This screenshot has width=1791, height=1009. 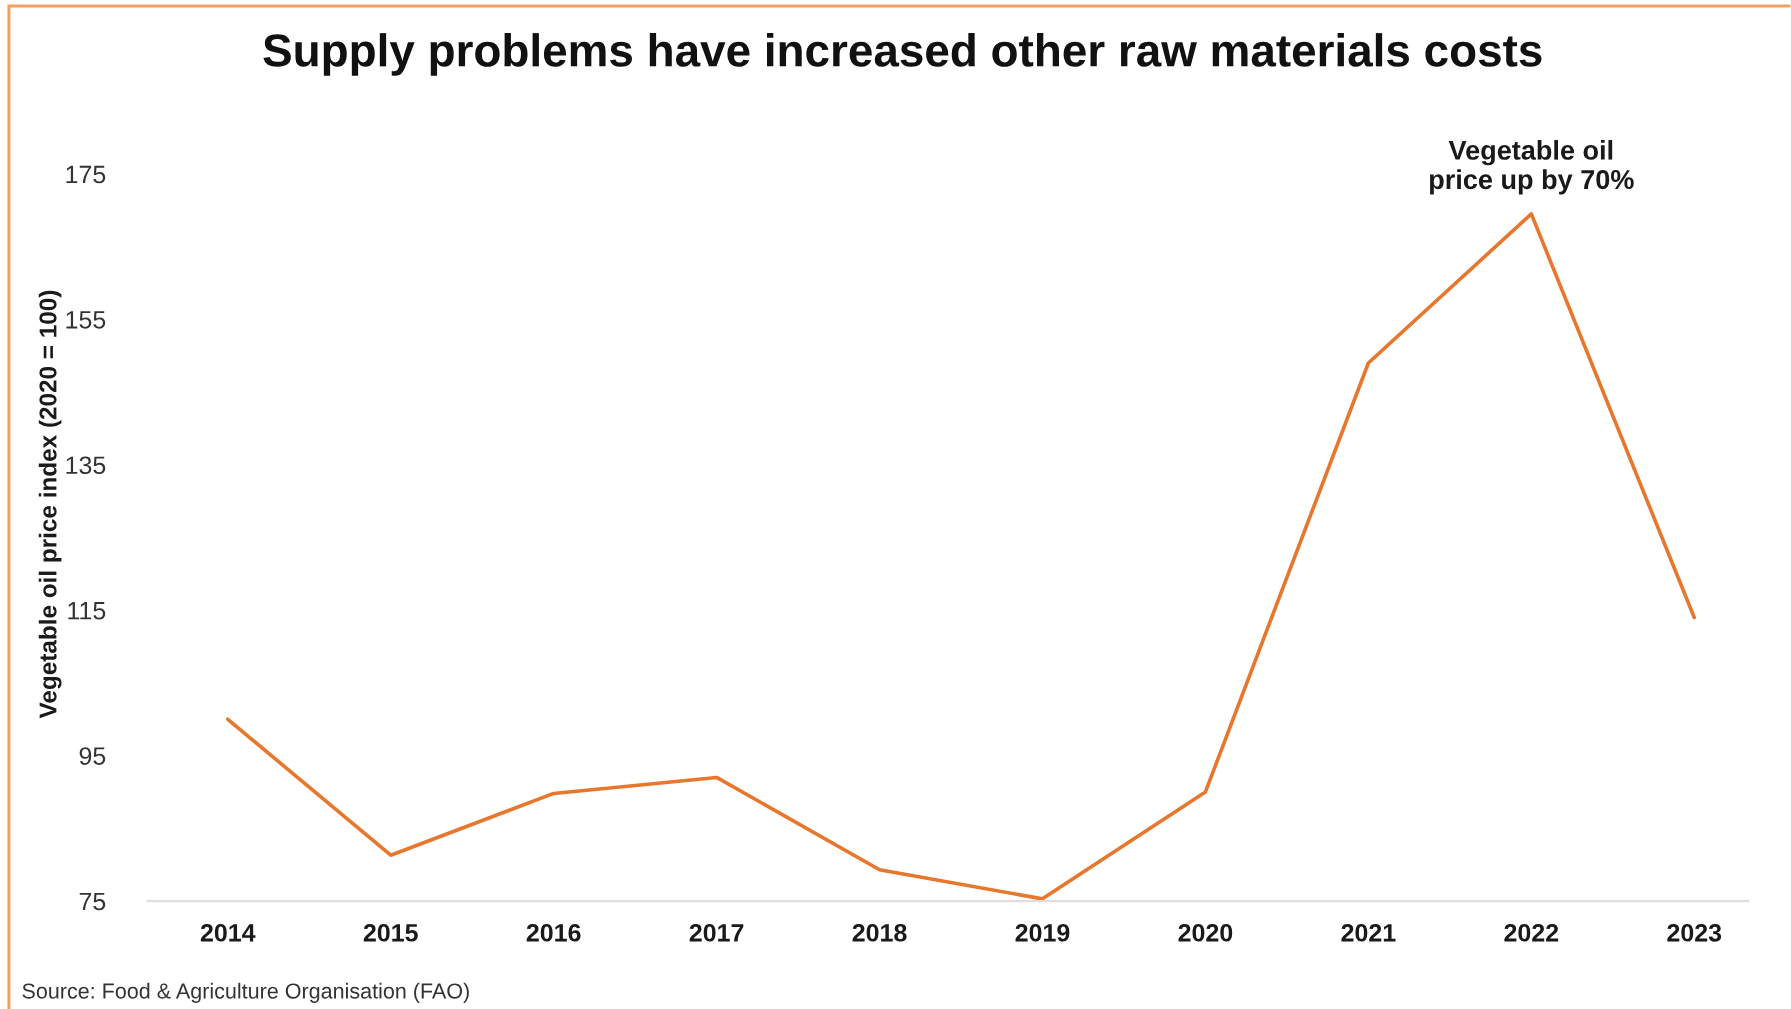 I want to click on x-tick-label: 2023, so click(x=1694, y=932).